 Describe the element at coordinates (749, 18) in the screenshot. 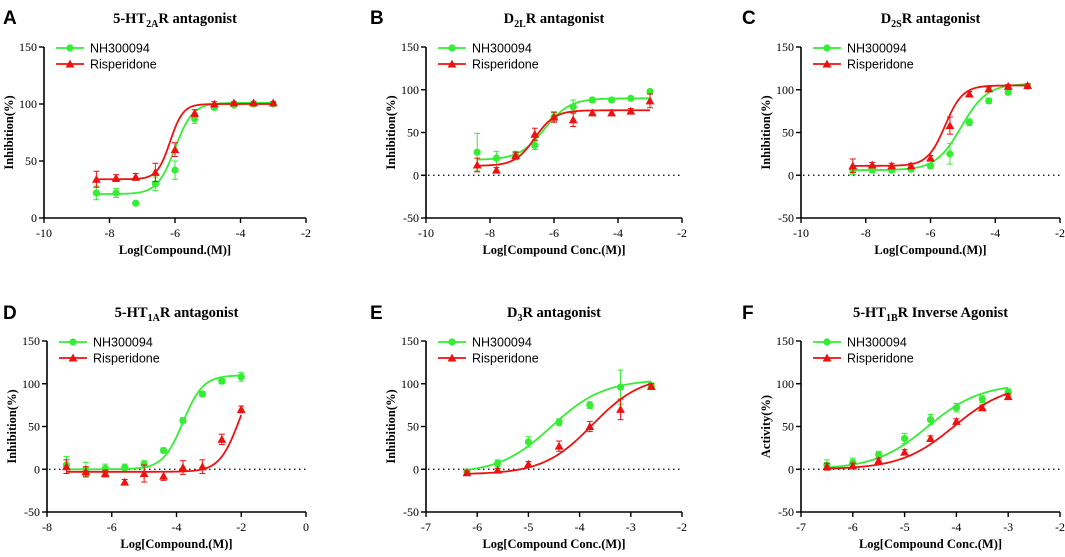

I see `panel-letter: C` at that location.